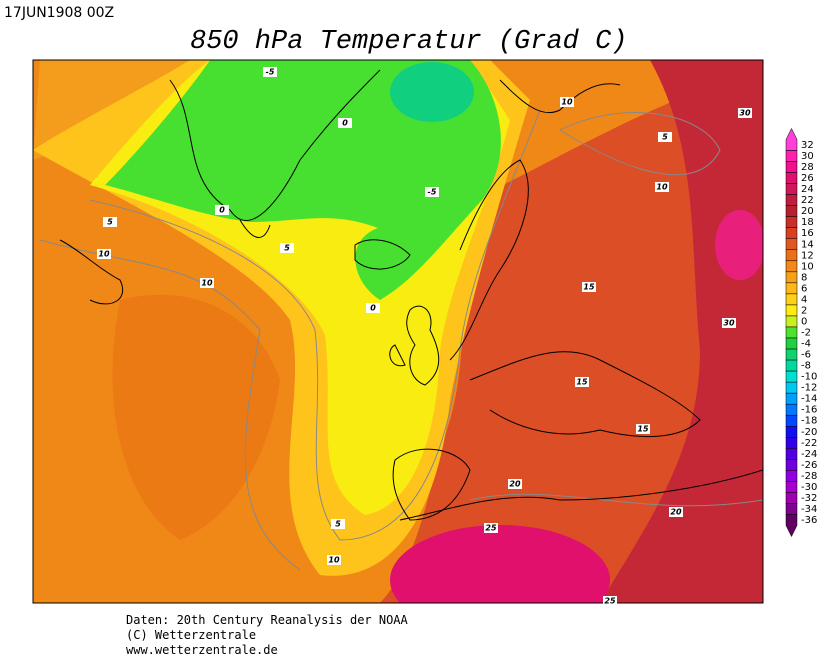 The height and width of the screenshot is (668, 835). Describe the element at coordinates (807, 189) in the screenshot. I see `colorbar-label: 24` at that location.